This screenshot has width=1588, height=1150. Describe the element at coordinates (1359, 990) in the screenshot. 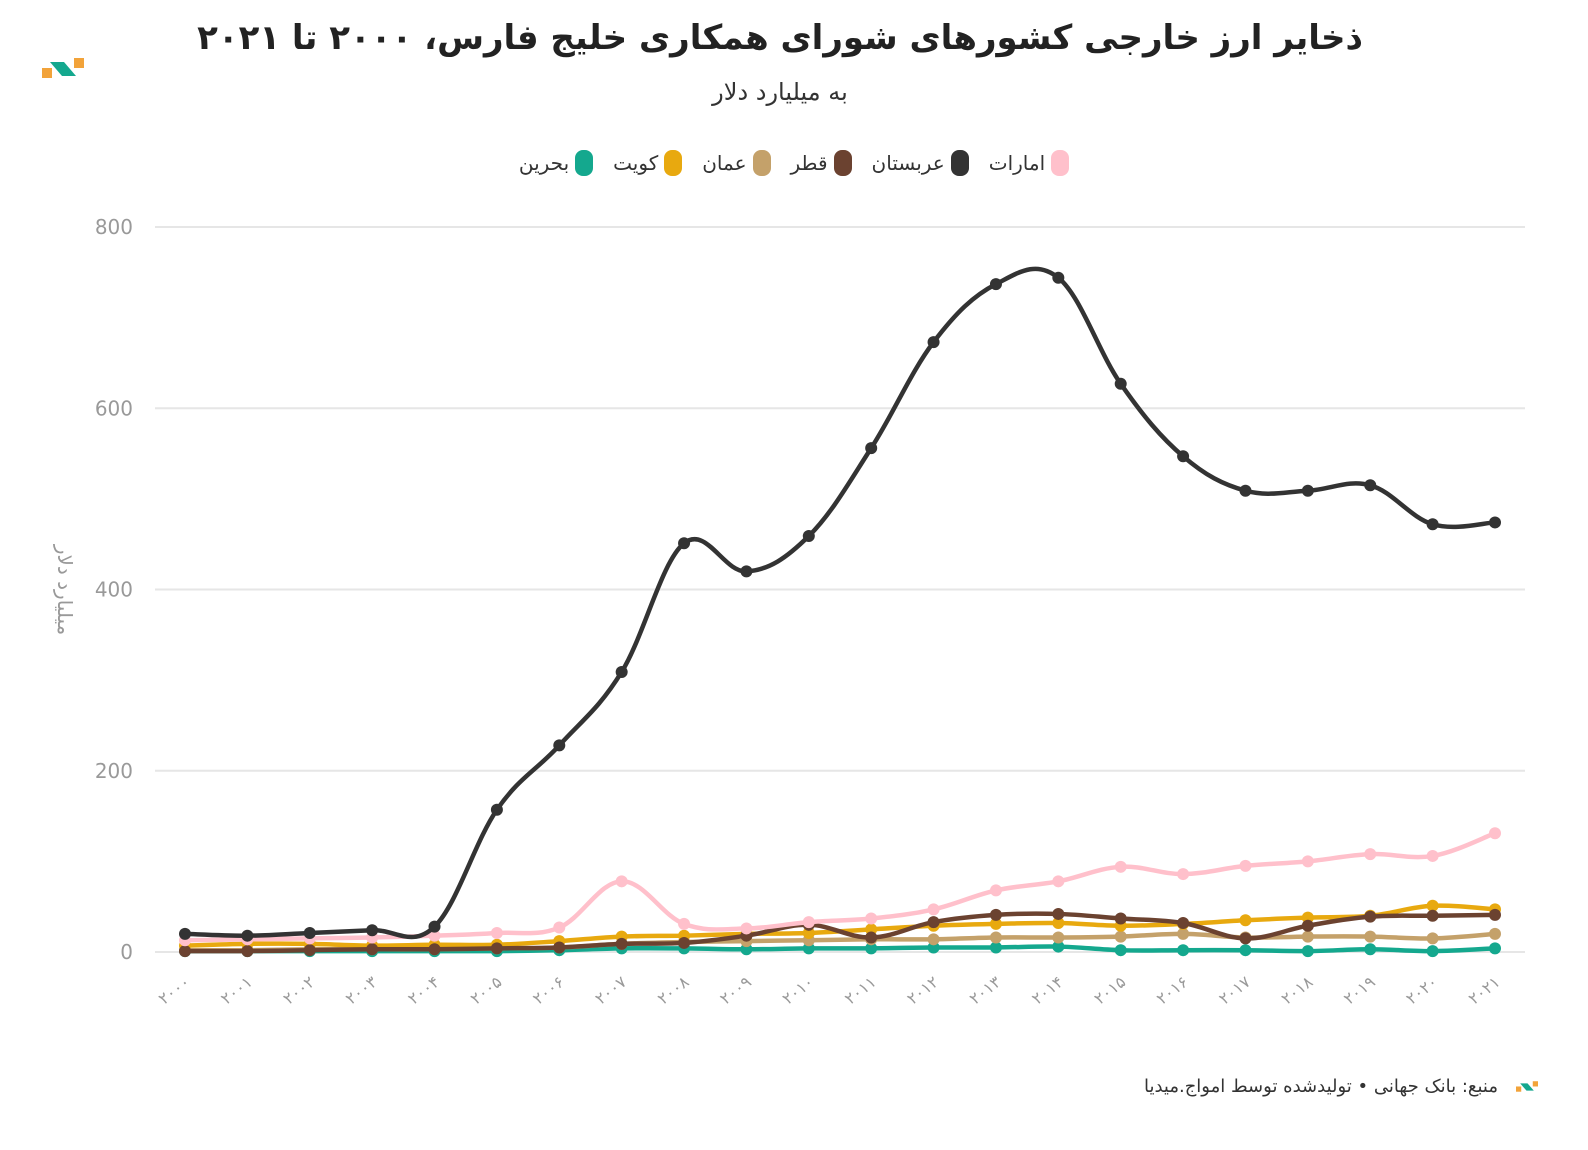

I see `x-tick-label: ۲۰۱۹` at that location.